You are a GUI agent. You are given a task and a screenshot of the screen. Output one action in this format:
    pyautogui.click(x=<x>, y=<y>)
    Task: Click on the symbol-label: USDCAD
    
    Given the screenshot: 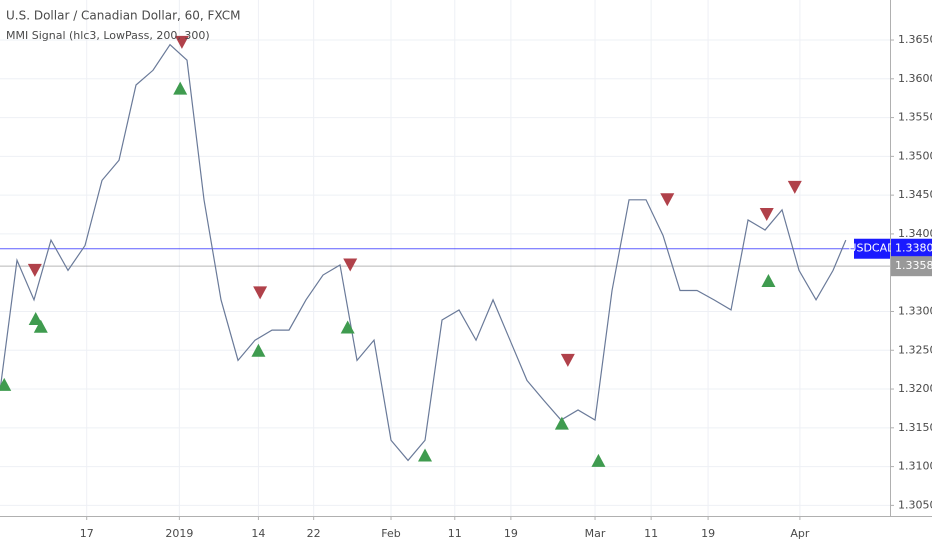 What is the action you would take?
    pyautogui.click(x=871, y=248)
    